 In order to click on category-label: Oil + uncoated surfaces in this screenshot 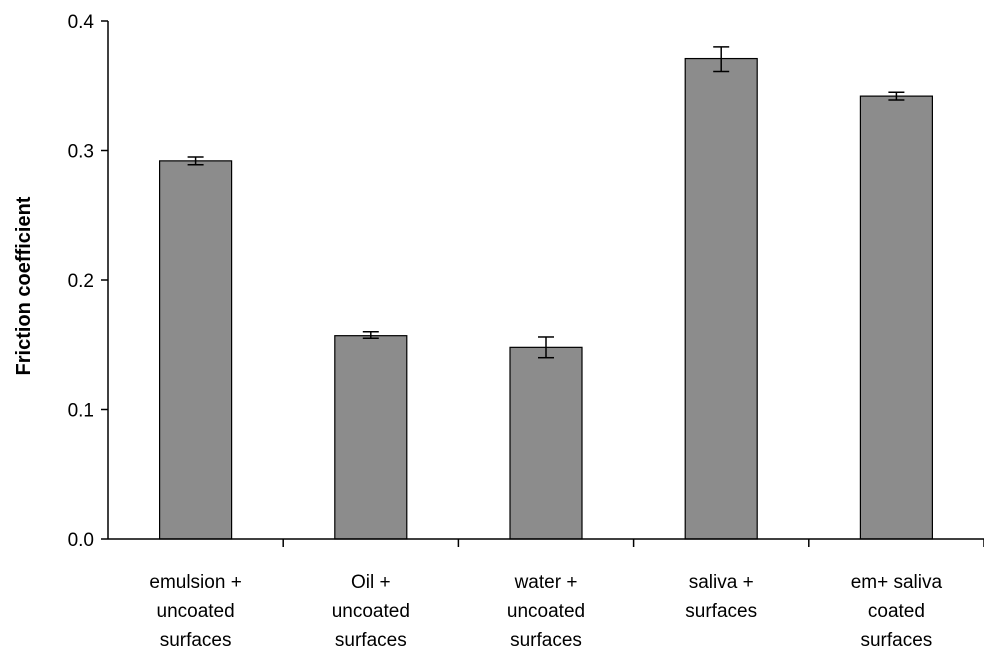, I will do `click(371, 611)`.